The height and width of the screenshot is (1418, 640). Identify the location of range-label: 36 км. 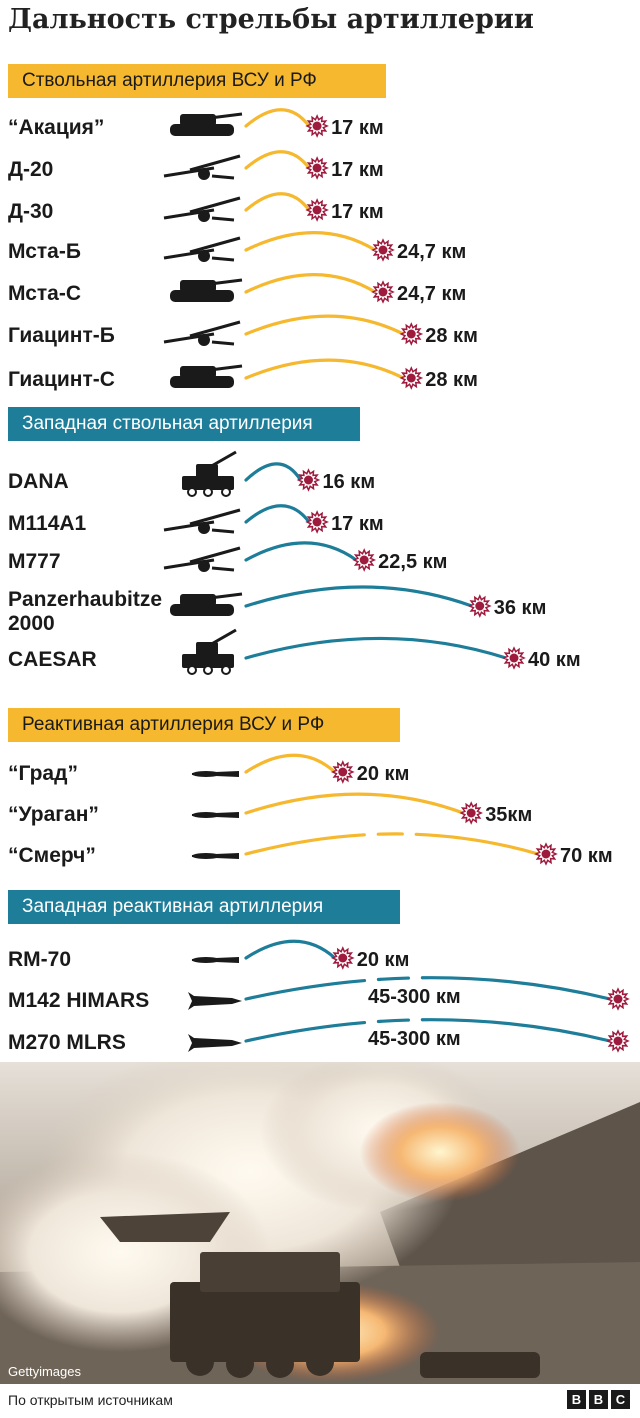
(520, 608).